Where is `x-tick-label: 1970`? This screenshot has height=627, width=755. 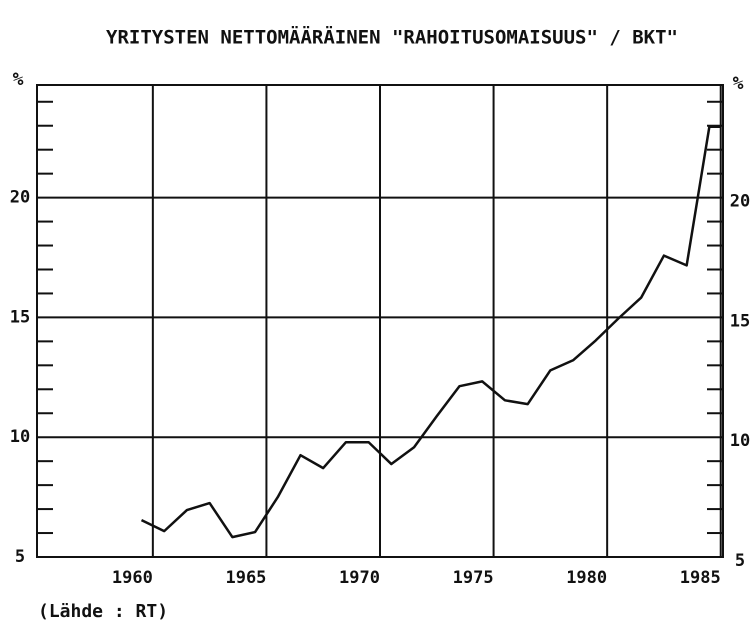 x-tick-label: 1970 is located at coordinates (359, 578).